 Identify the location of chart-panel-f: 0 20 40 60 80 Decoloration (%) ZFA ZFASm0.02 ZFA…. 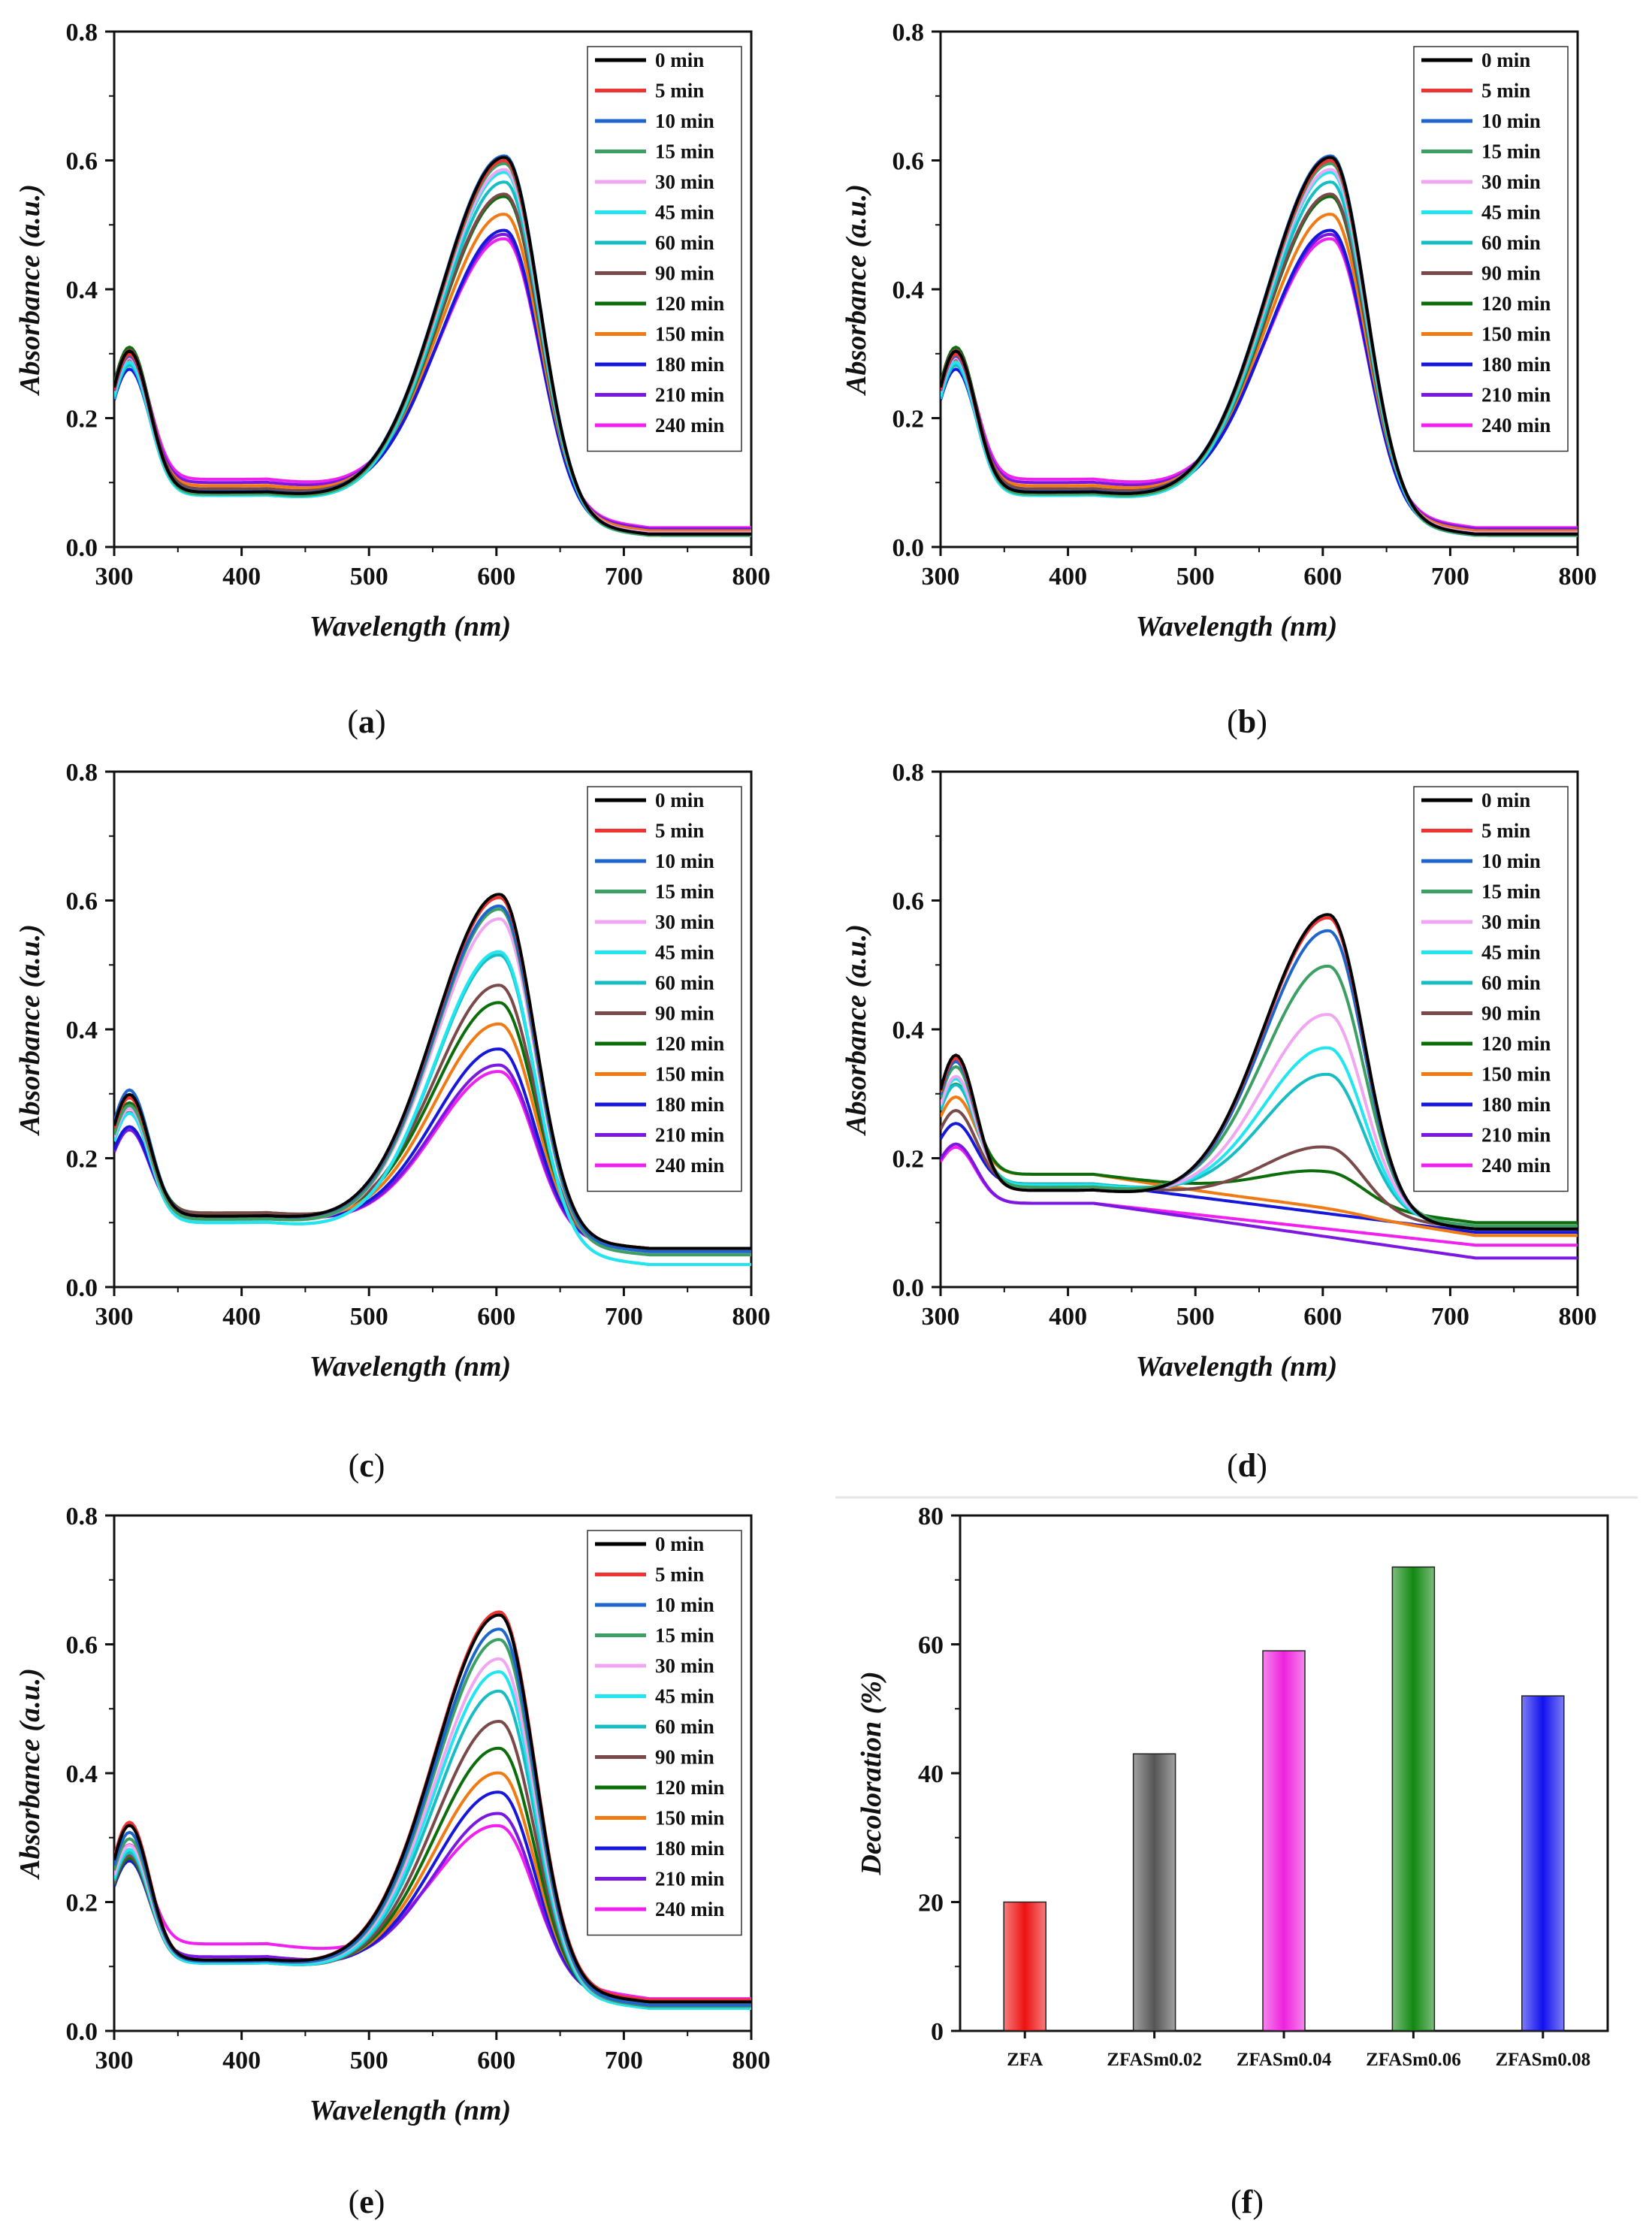
(1236, 1783).